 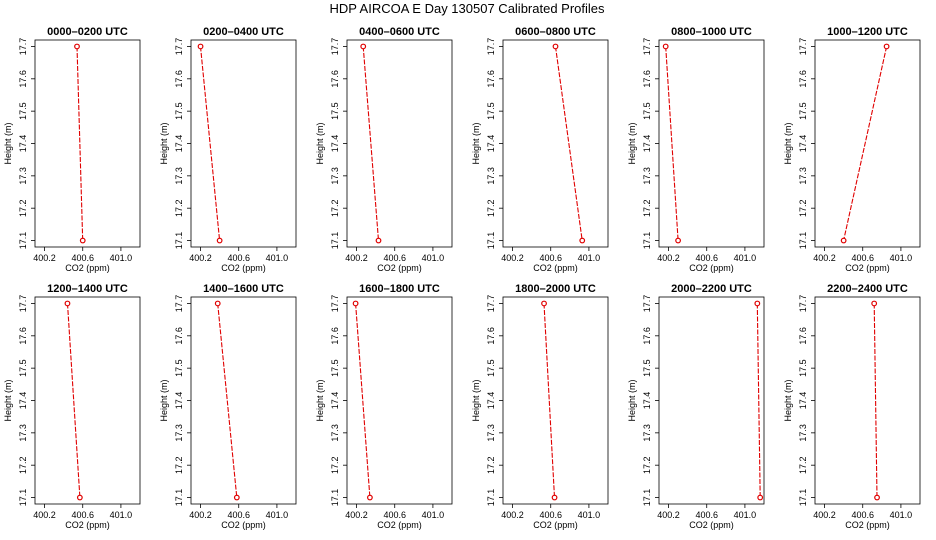 What do you see at coordinates (243, 289) in the screenshot?
I see `panel-title: 1400–1600 UTC` at bounding box center [243, 289].